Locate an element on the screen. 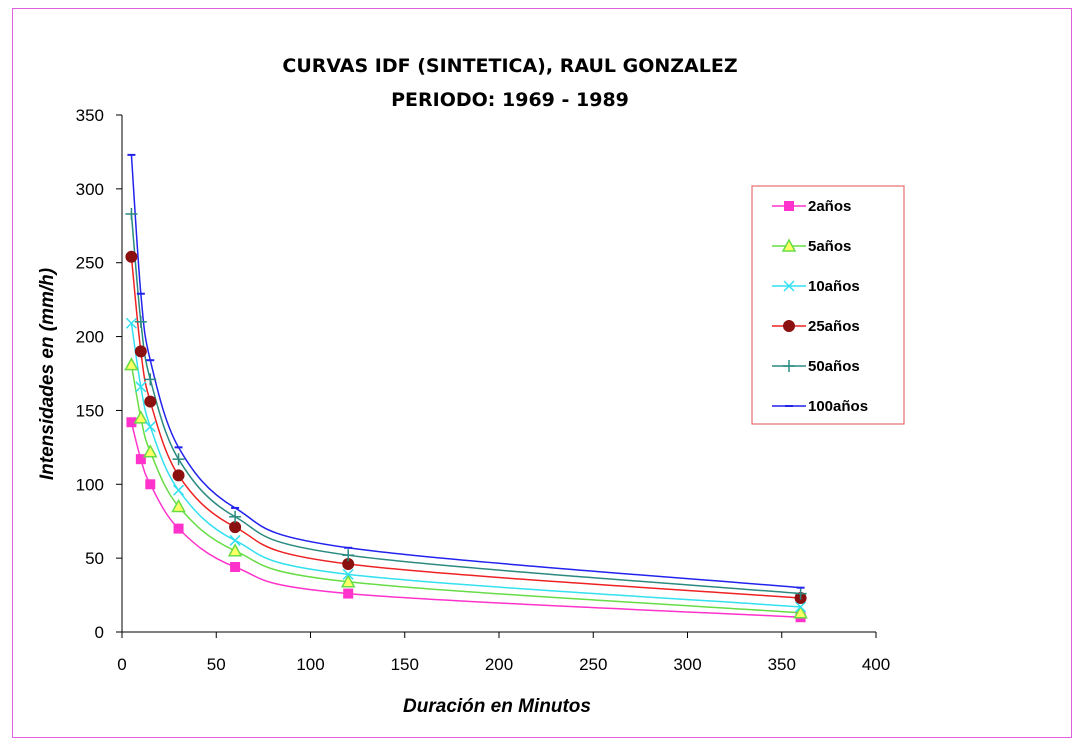 This screenshot has height=747, width=1082. legend-entry: 100años is located at coordinates (820, 406).